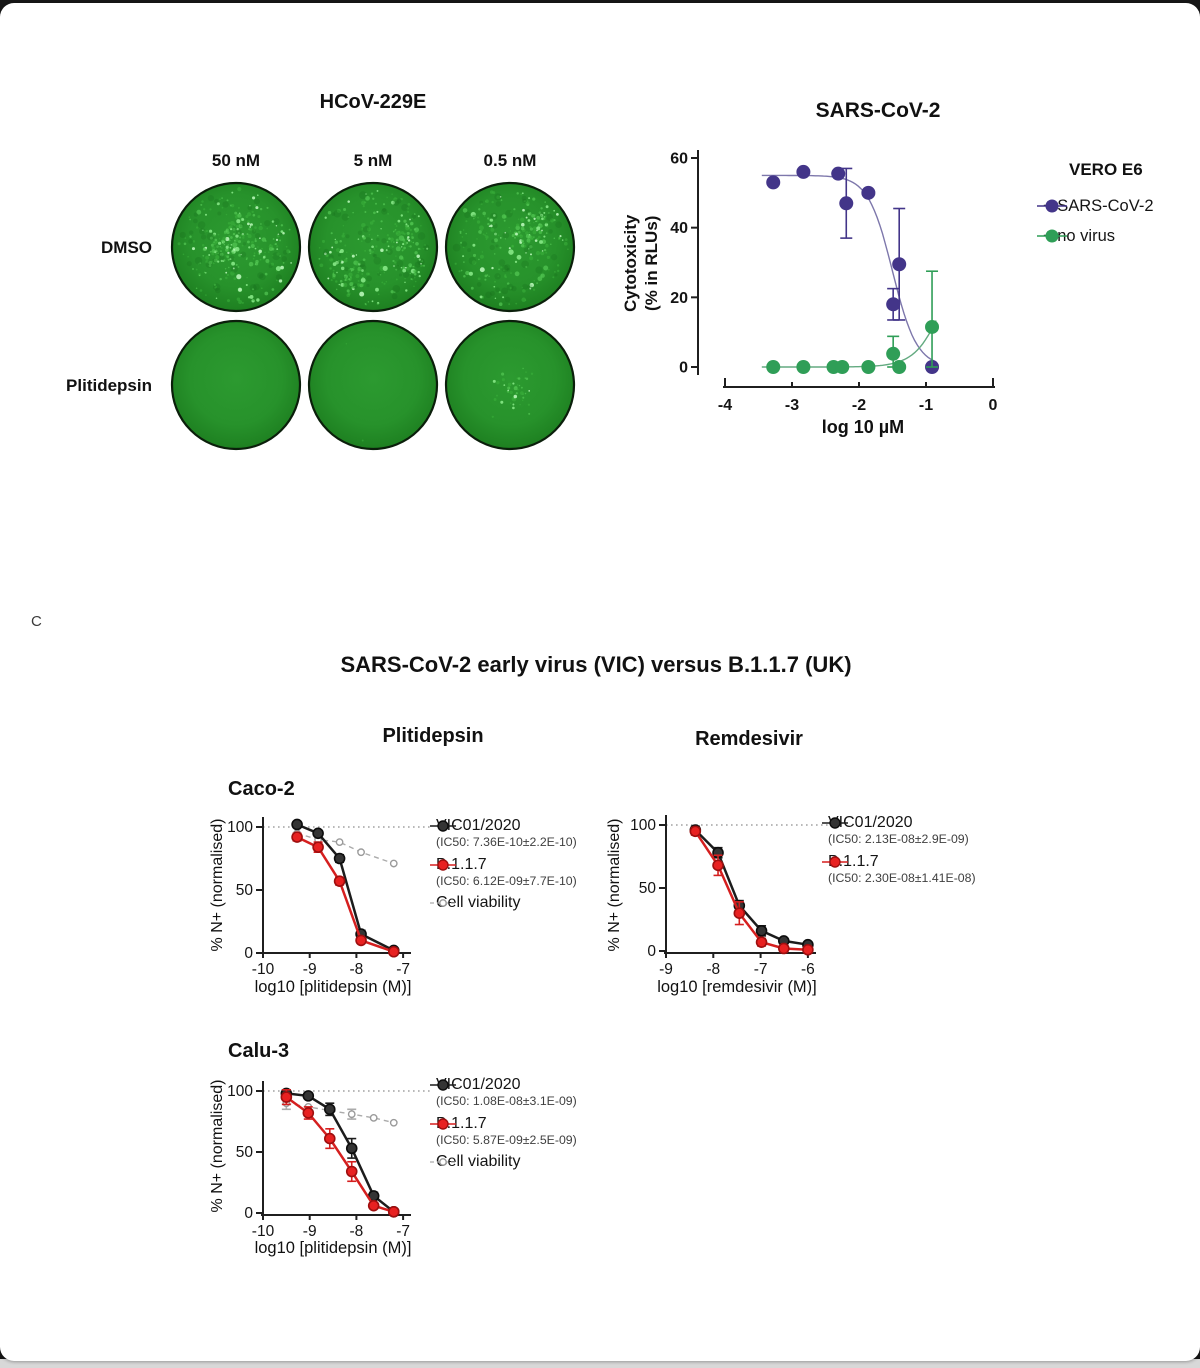 The image size is (1200, 1368). Describe the element at coordinates (217, 885) in the screenshot. I see `caco2-y-axis-label: % N+ (normalised)` at that location.